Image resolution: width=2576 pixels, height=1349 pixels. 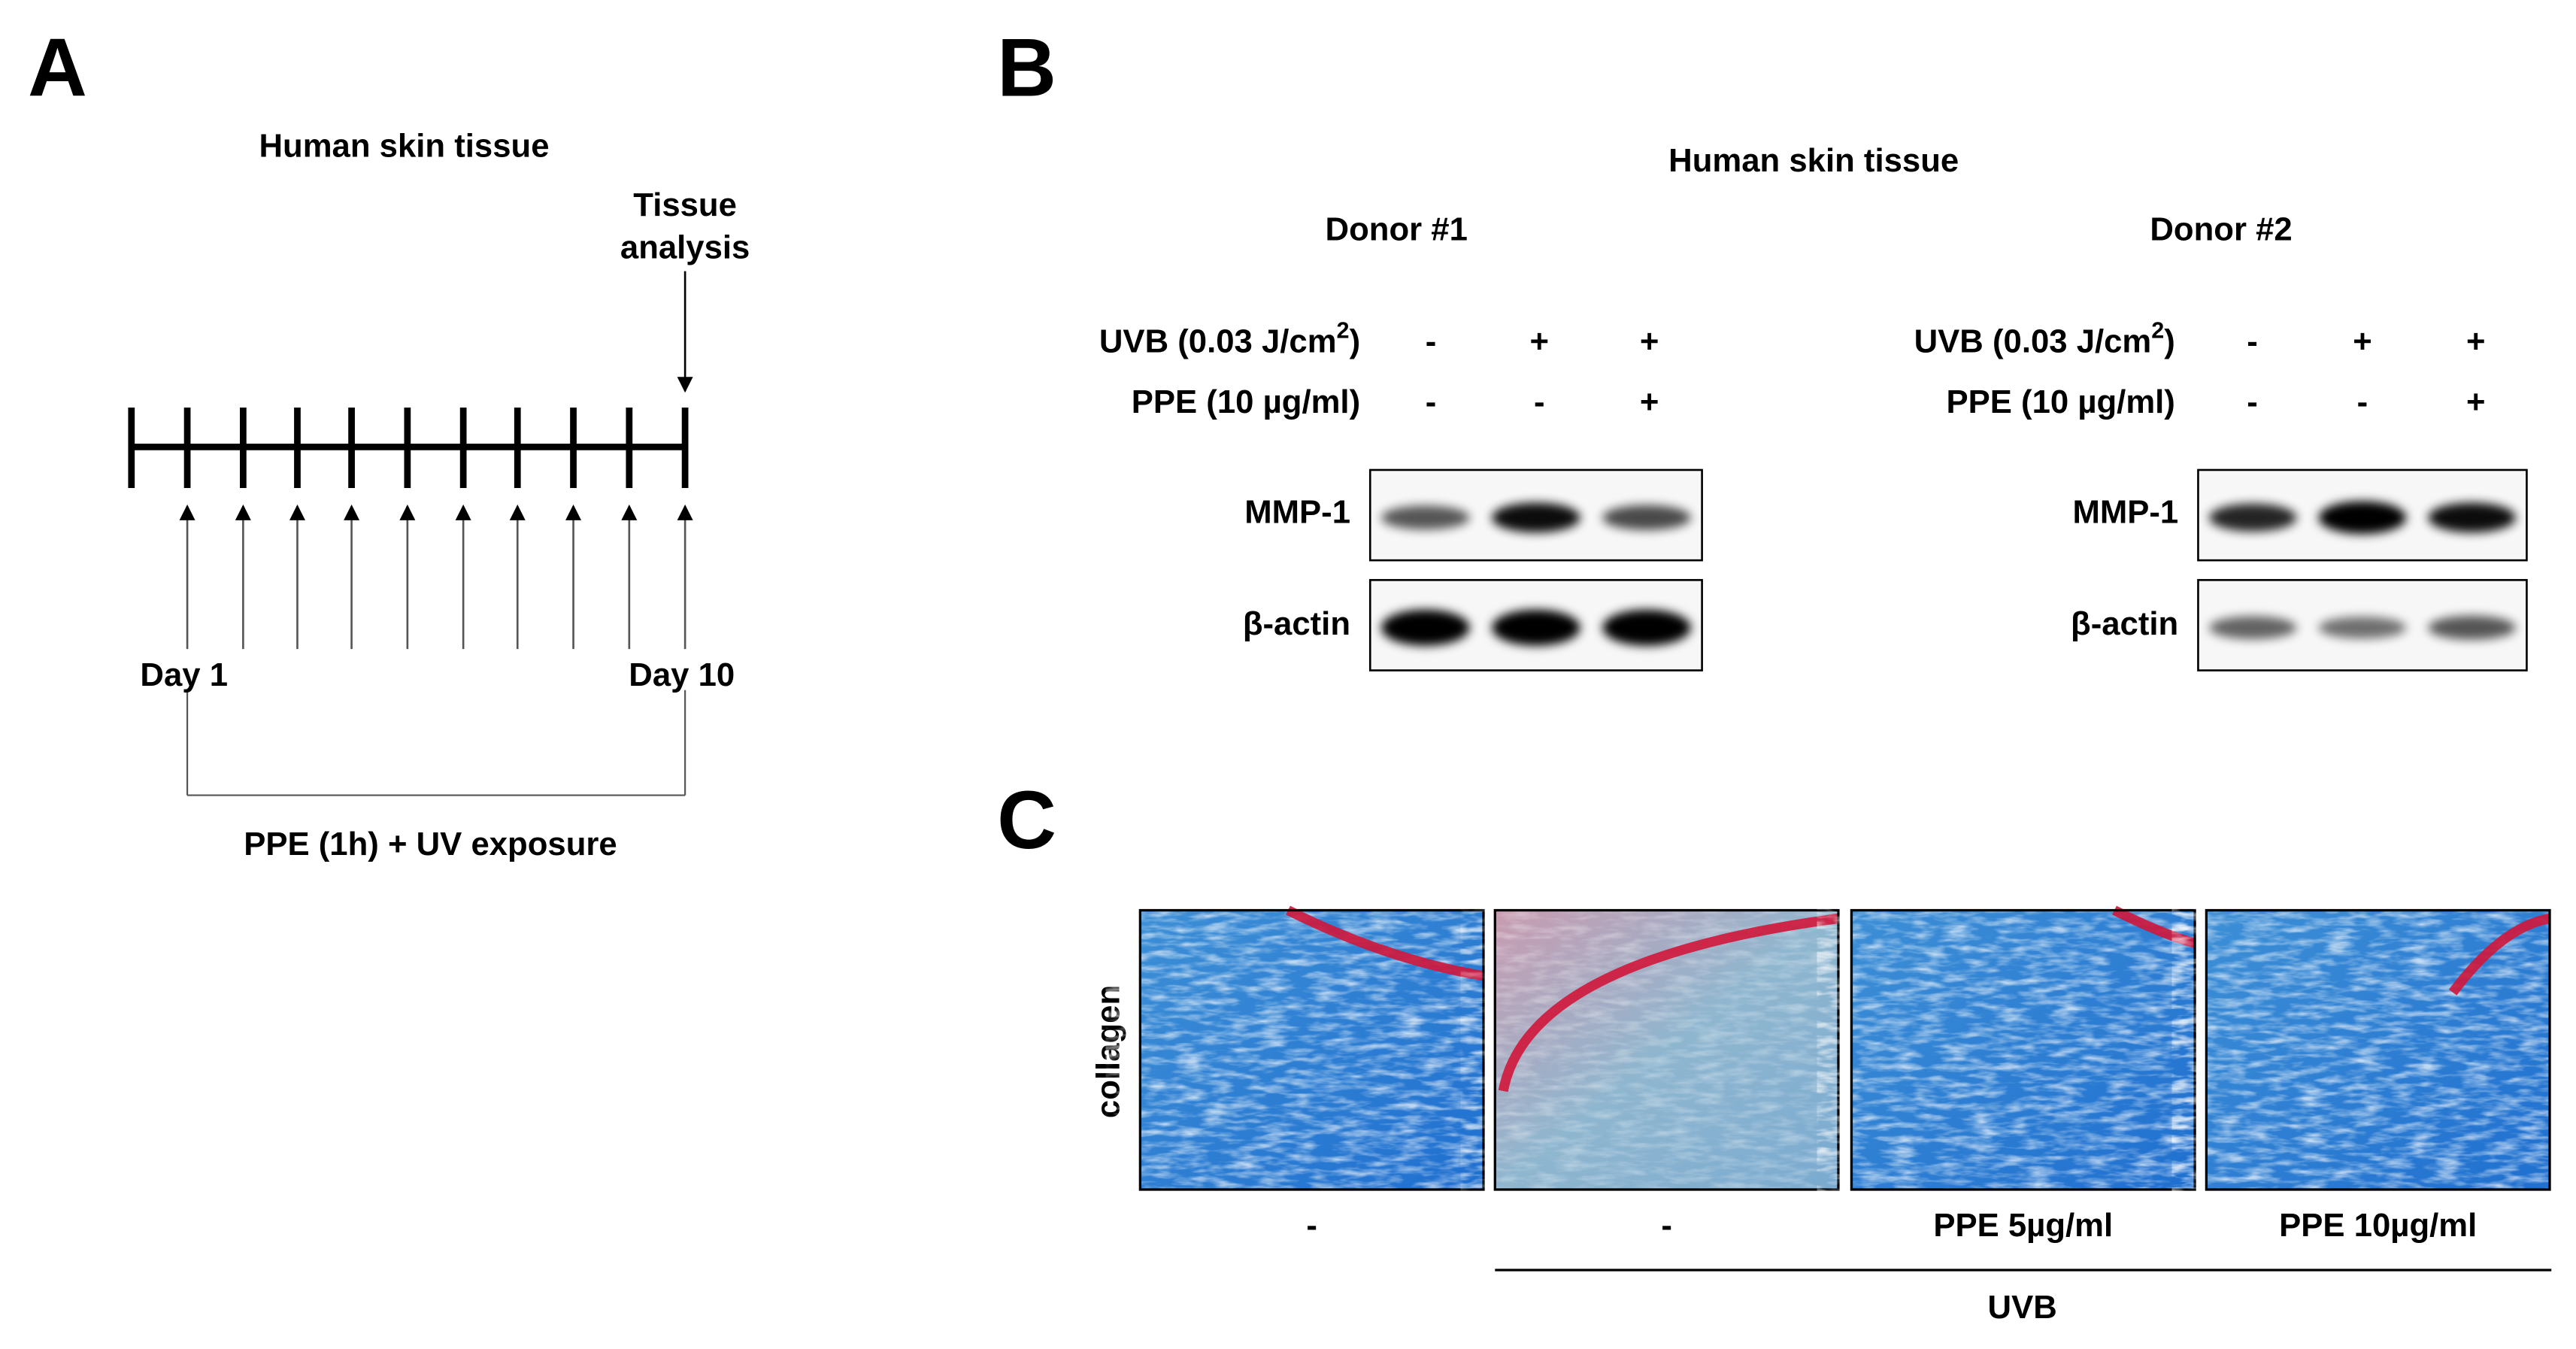 What do you see at coordinates (2023, 1226) in the screenshot?
I see `column-label: PPE 5µg/ml` at bounding box center [2023, 1226].